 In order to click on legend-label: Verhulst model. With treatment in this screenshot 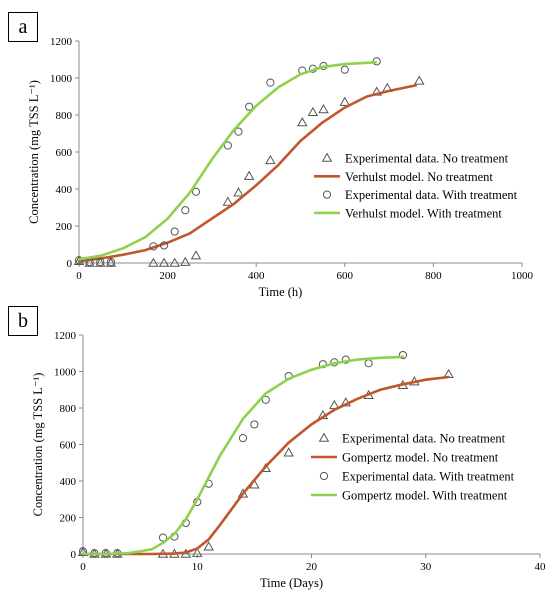, I will do `click(423, 213)`.